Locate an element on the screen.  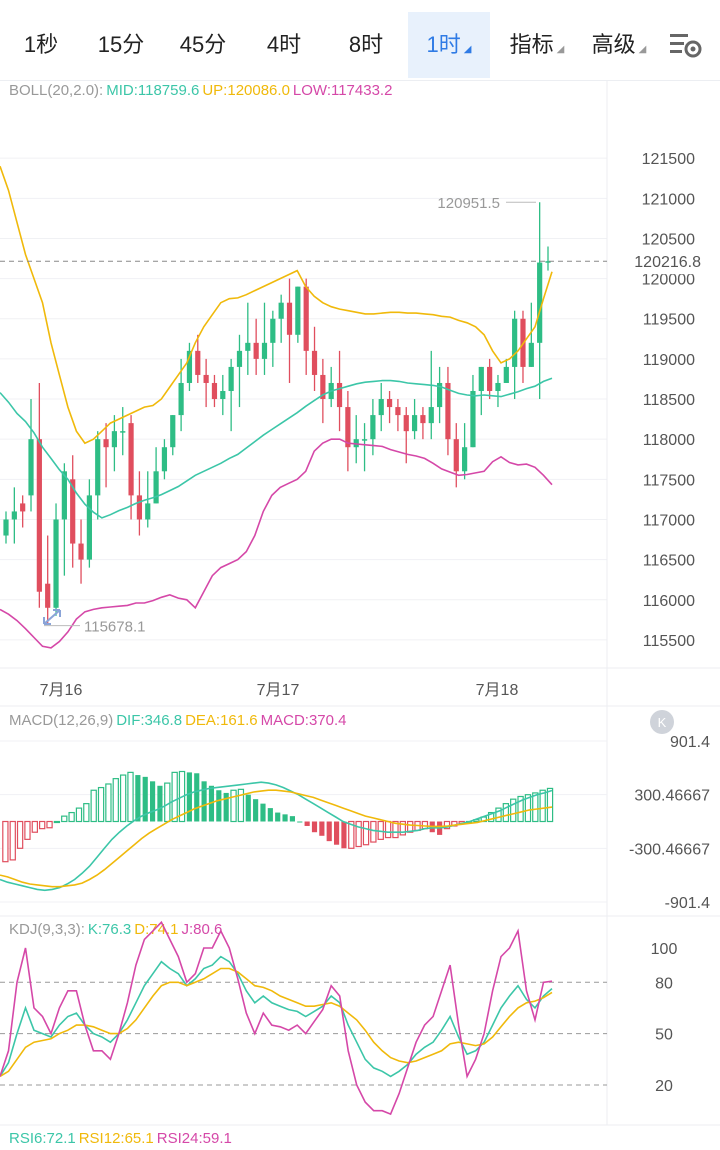
expand-icon is located at coordinates (52, 617).